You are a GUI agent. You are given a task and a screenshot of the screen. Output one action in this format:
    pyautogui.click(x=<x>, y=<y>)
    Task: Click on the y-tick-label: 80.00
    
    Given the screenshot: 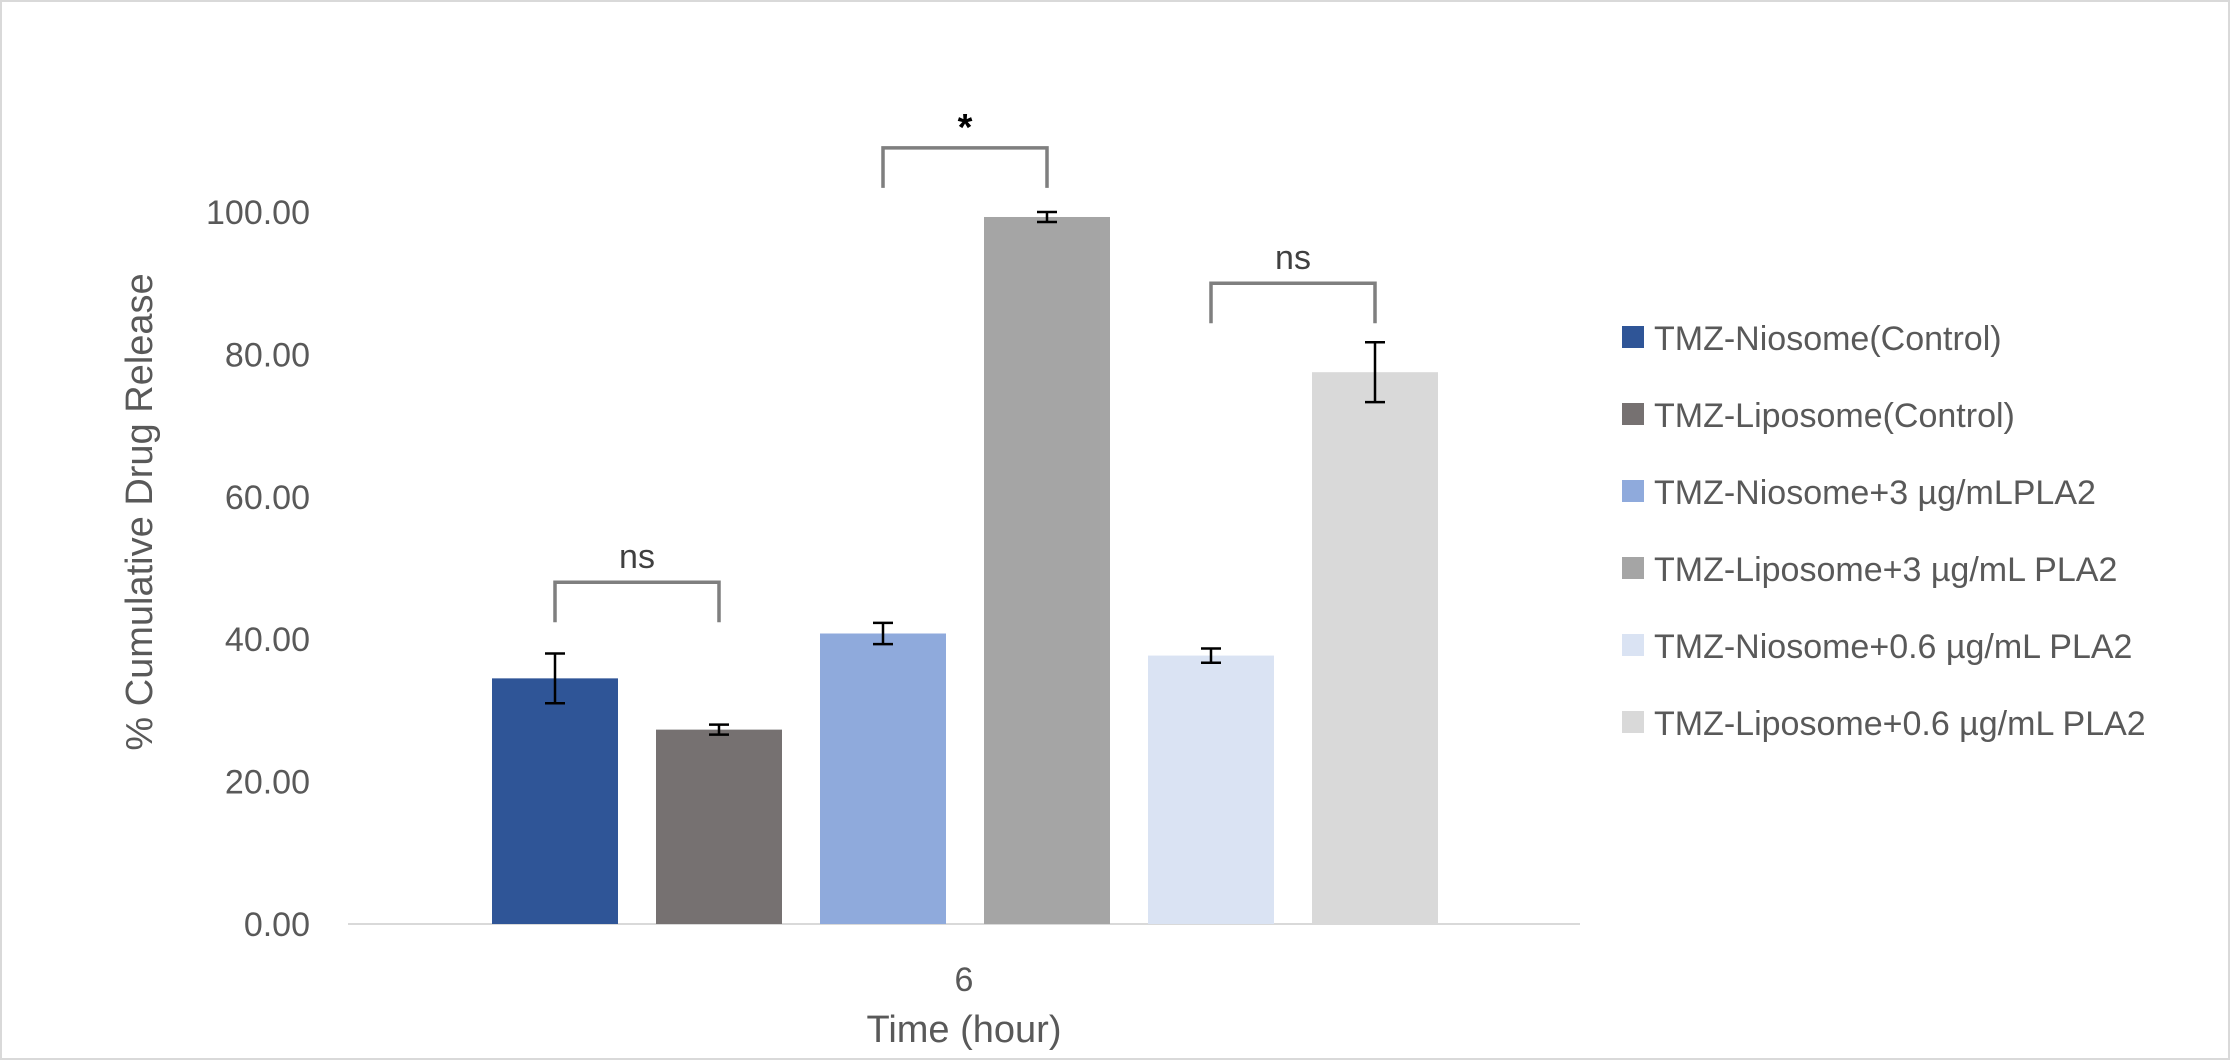 What is the action you would take?
    pyautogui.click(x=267, y=355)
    